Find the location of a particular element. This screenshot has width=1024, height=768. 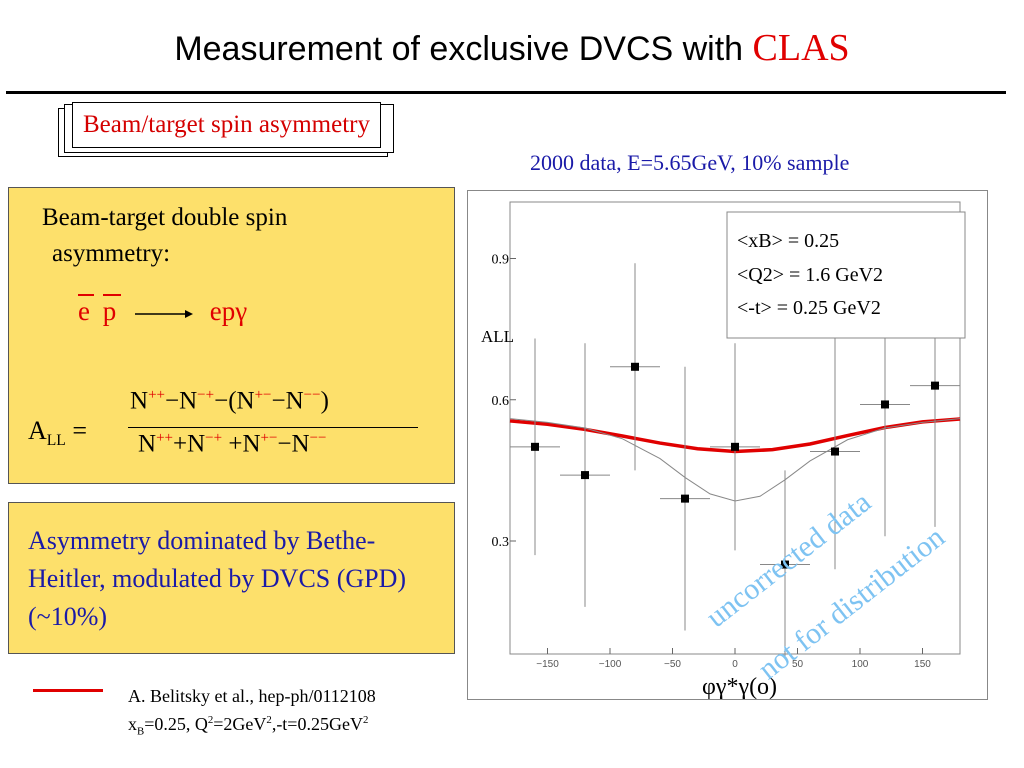

reference-kinematics: xB=0.25, Q2=2GeV2,-t=0.25GeV2 is located at coordinates (252, 726).